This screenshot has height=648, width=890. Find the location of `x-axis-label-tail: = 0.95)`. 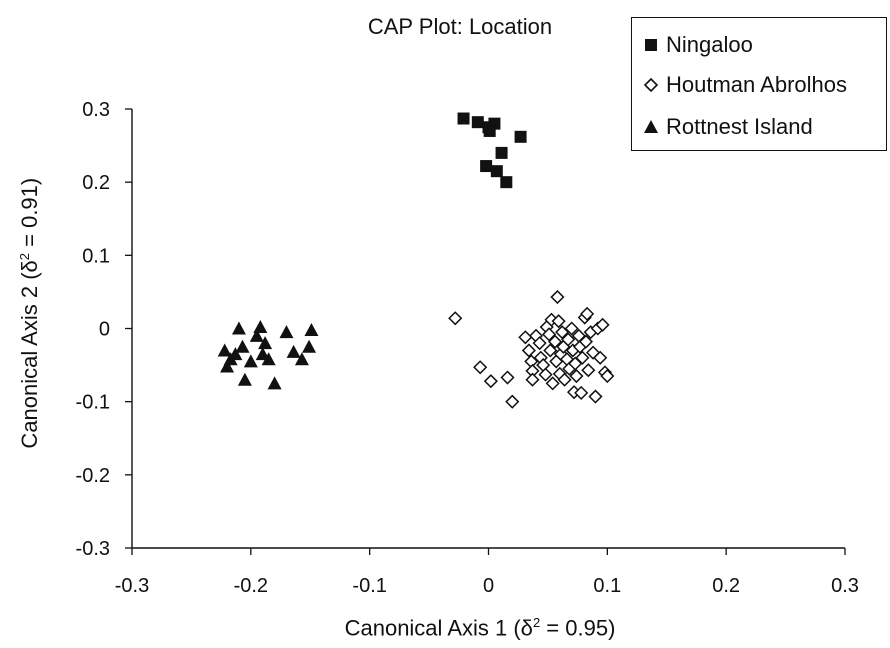

x-axis-label-tail: = 0.95) is located at coordinates (578, 628).